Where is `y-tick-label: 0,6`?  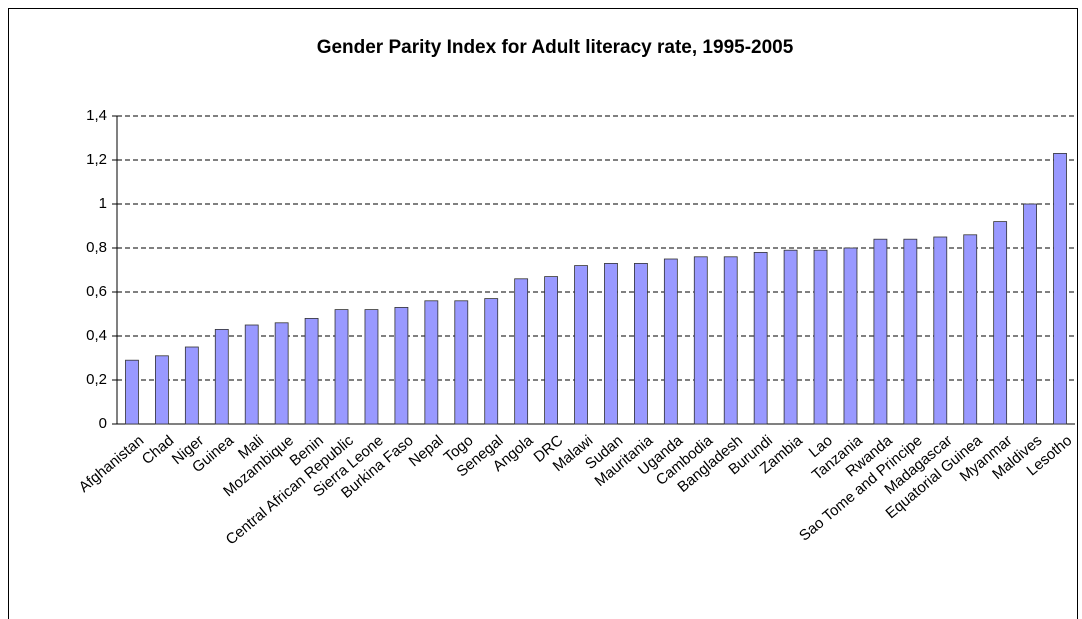 y-tick-label: 0,6 is located at coordinates (96, 291).